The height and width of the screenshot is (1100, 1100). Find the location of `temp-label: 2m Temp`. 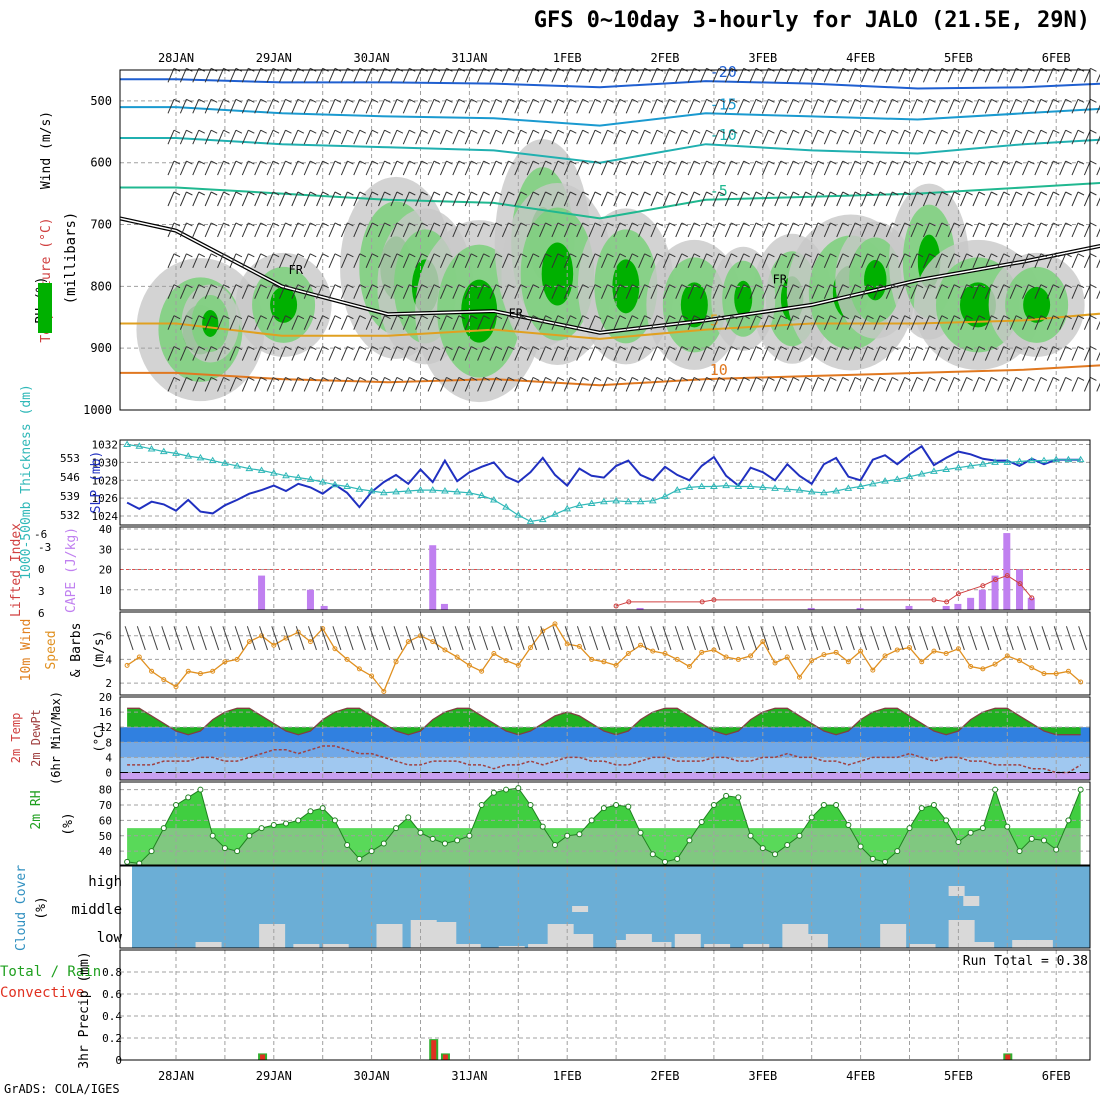

temp-label: 2m Temp is located at coordinates (16, 738).